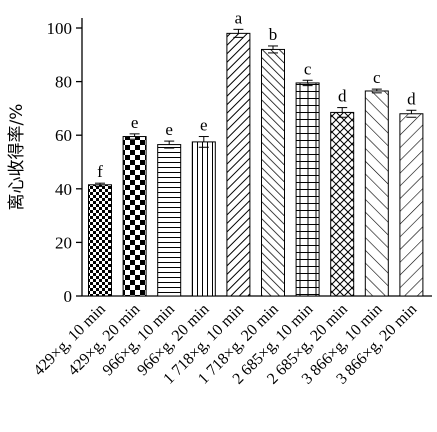  I want to click on y-tick-label: 60, so click(63, 135).